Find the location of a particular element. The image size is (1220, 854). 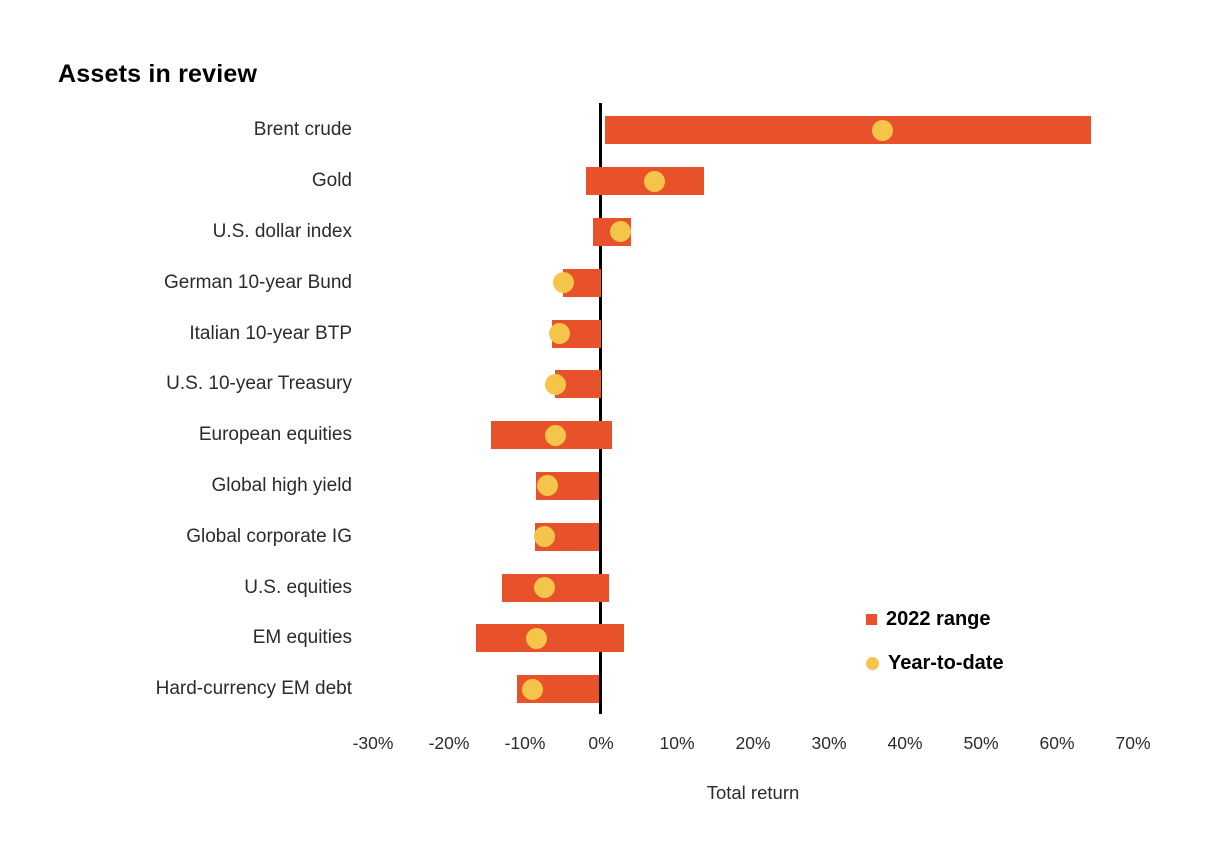

category-label: Hard-currency EM debt is located at coordinates (253, 689).